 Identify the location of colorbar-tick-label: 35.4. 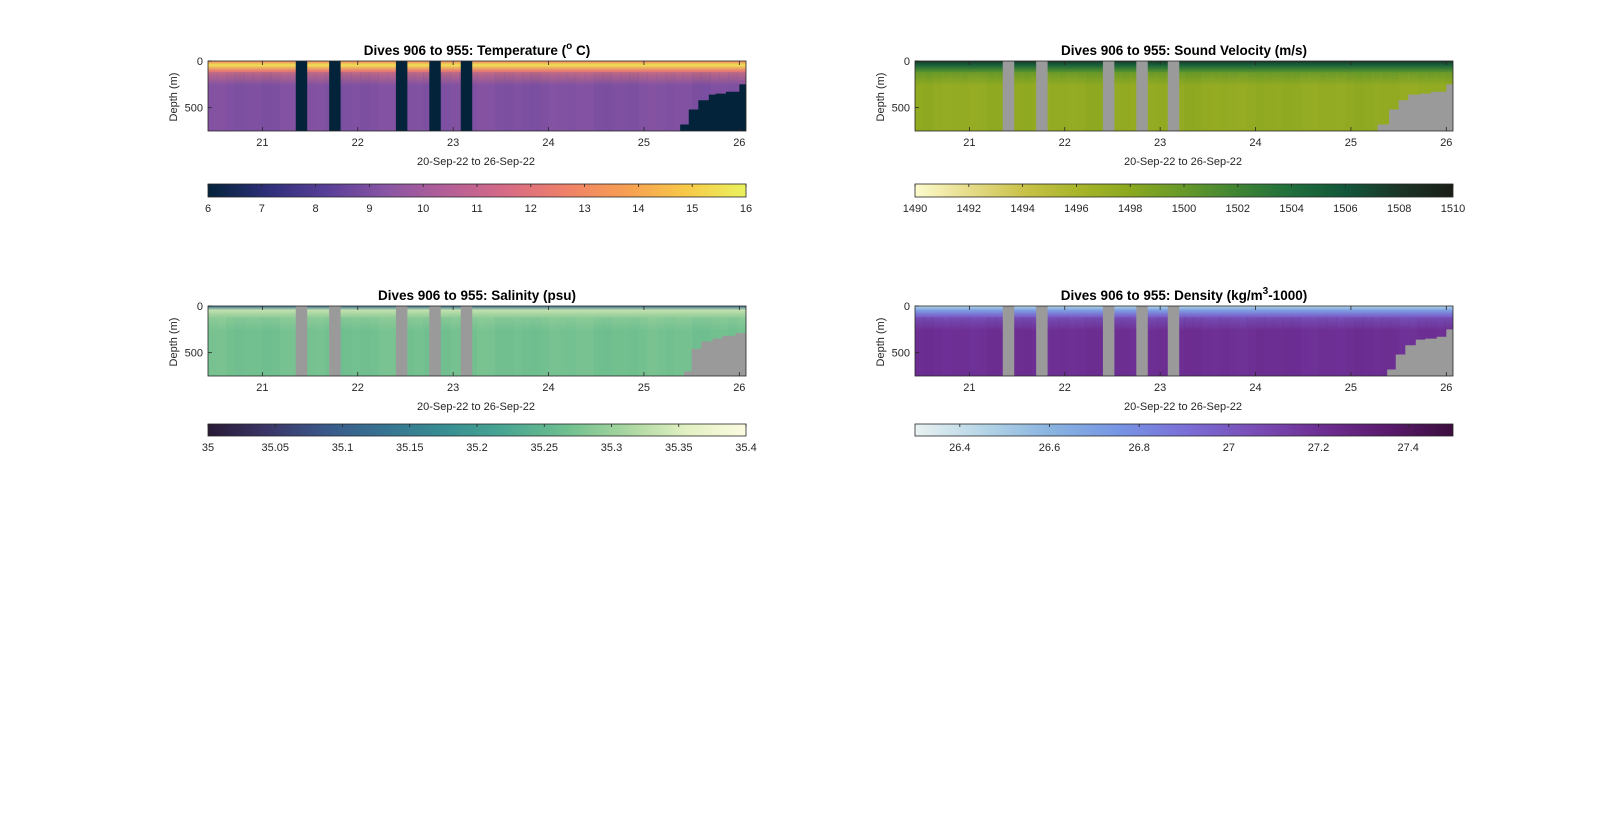
(745, 448).